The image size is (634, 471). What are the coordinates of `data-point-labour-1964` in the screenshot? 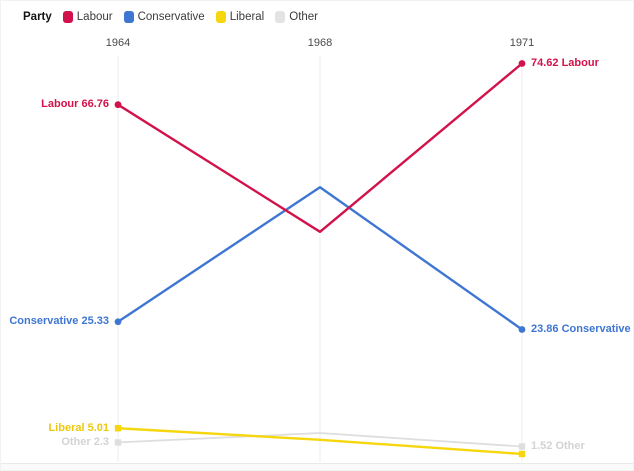 It's located at (118, 105).